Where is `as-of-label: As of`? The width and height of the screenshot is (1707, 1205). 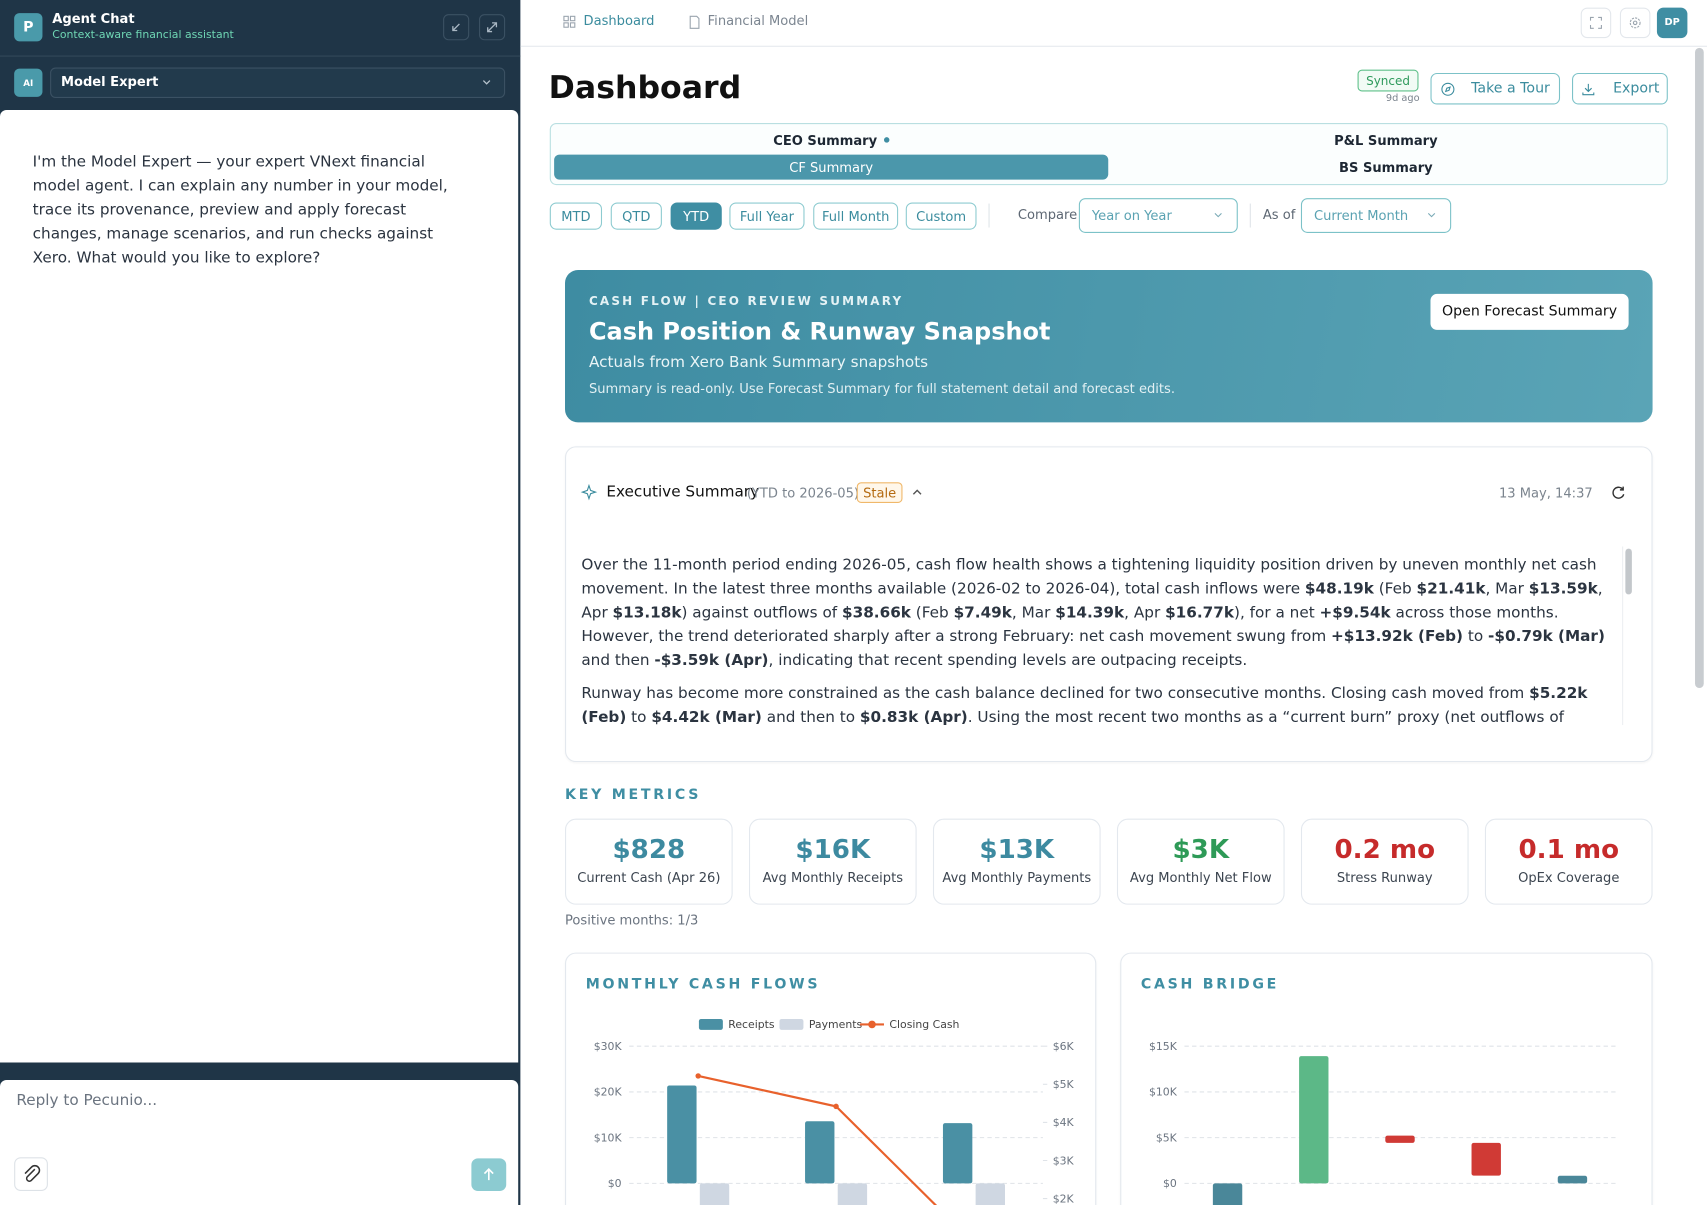 as-of-label: As of is located at coordinates (1279, 214).